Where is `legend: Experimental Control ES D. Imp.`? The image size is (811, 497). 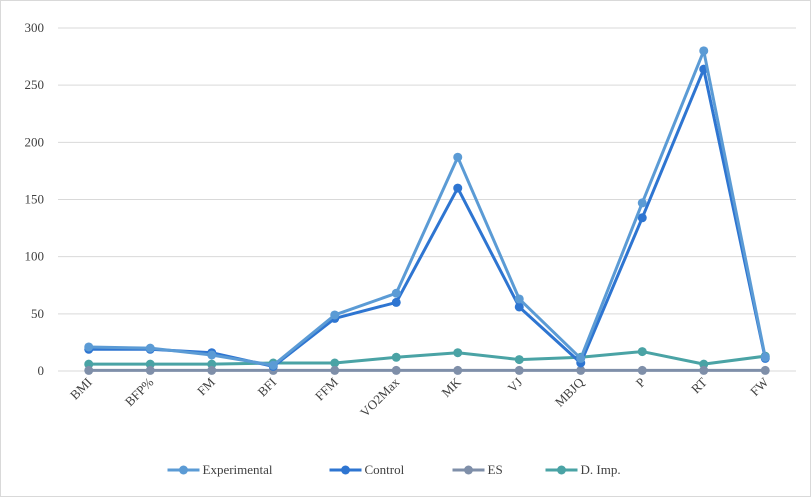 legend: Experimental Control ES D. Imp. is located at coordinates (394, 469).